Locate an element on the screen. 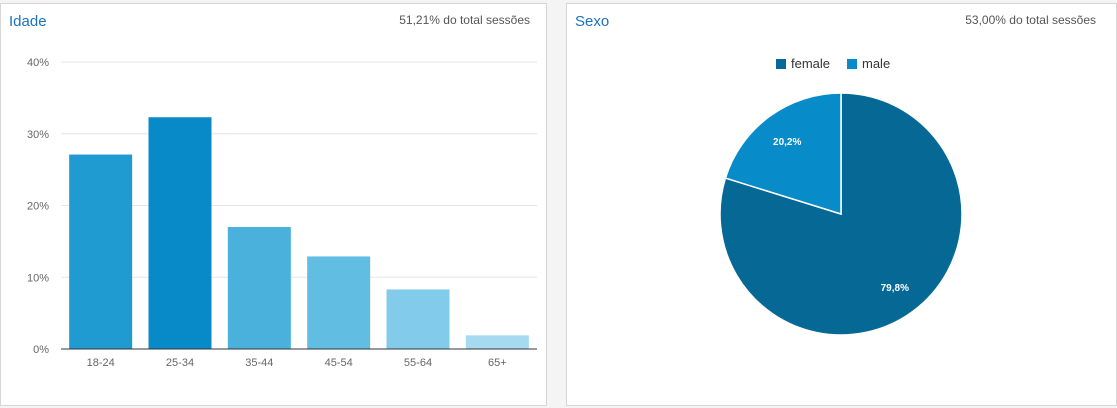 This screenshot has width=1117, height=408. sex-card-title: Sexo is located at coordinates (592, 21).